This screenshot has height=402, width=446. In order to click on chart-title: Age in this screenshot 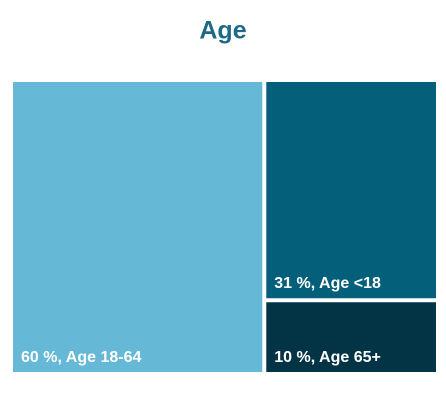, I will do `click(222, 31)`.